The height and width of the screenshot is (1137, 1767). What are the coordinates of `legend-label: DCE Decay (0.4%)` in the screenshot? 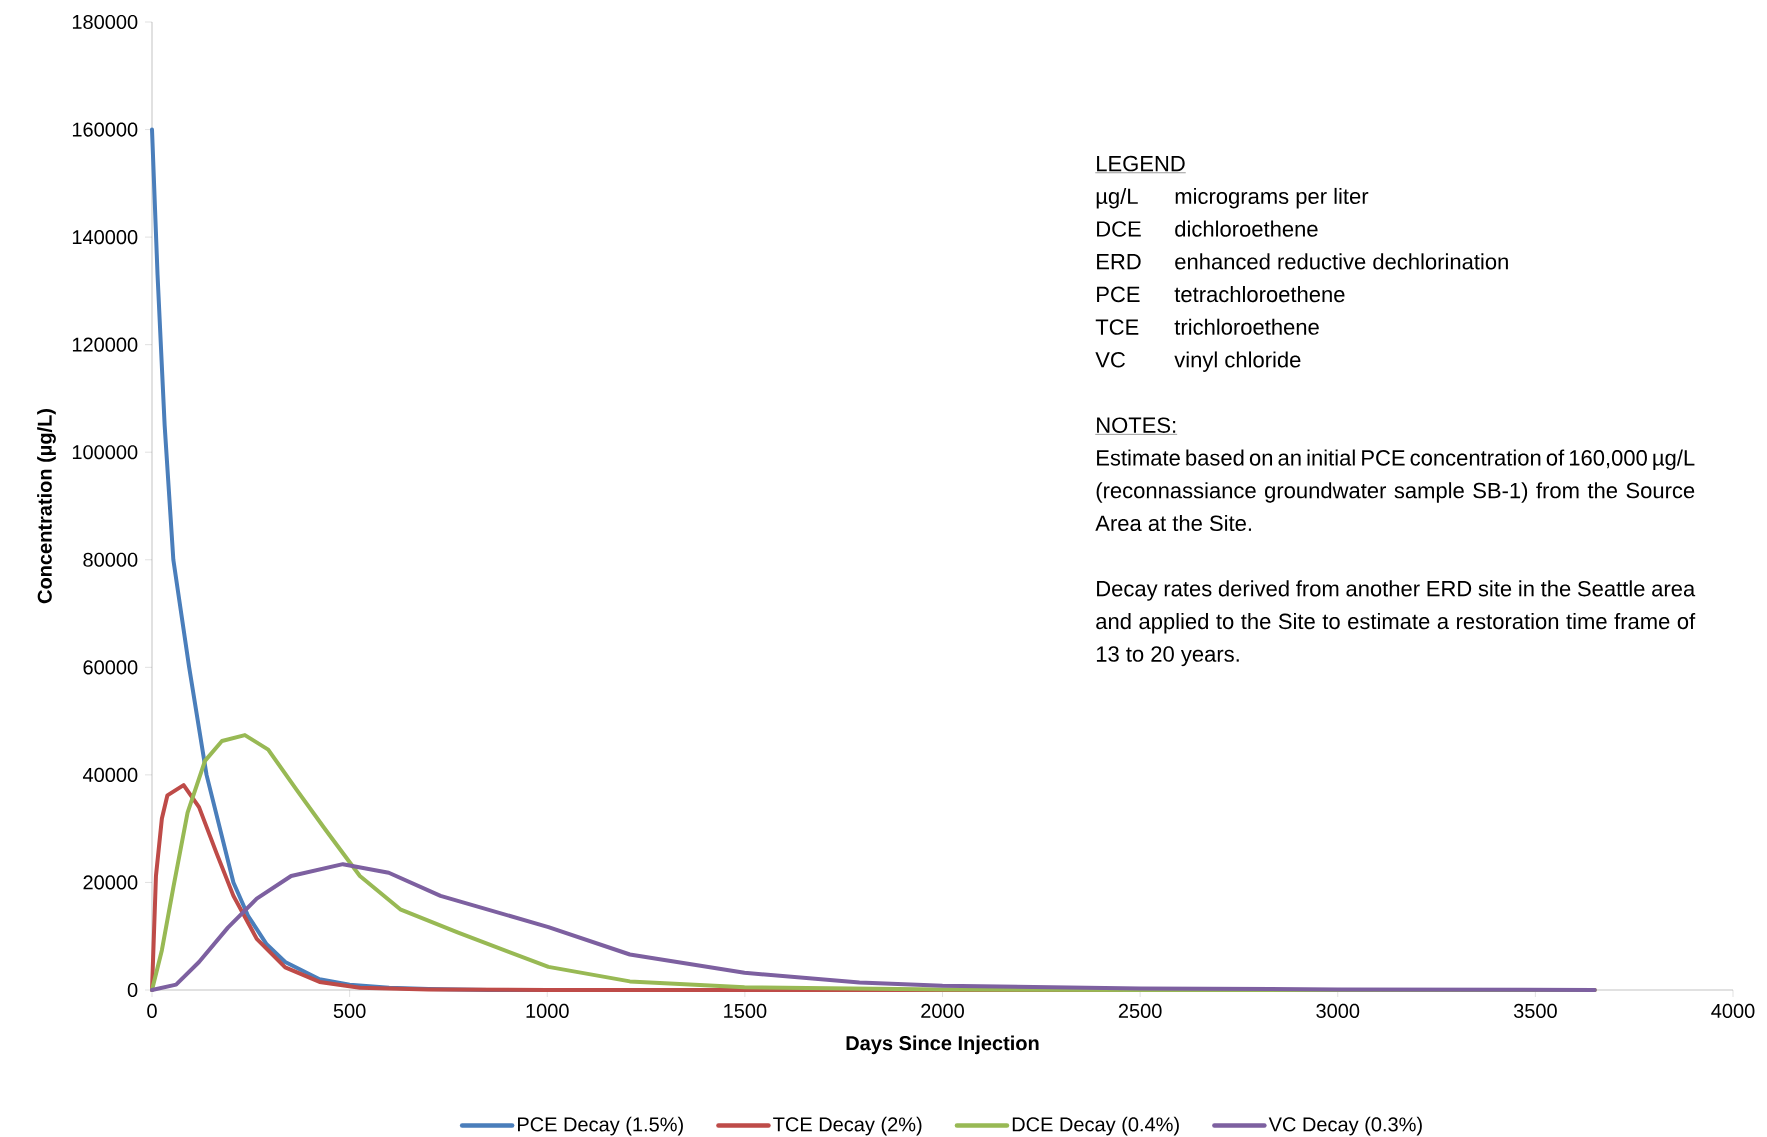 It's located at (1095, 1126).